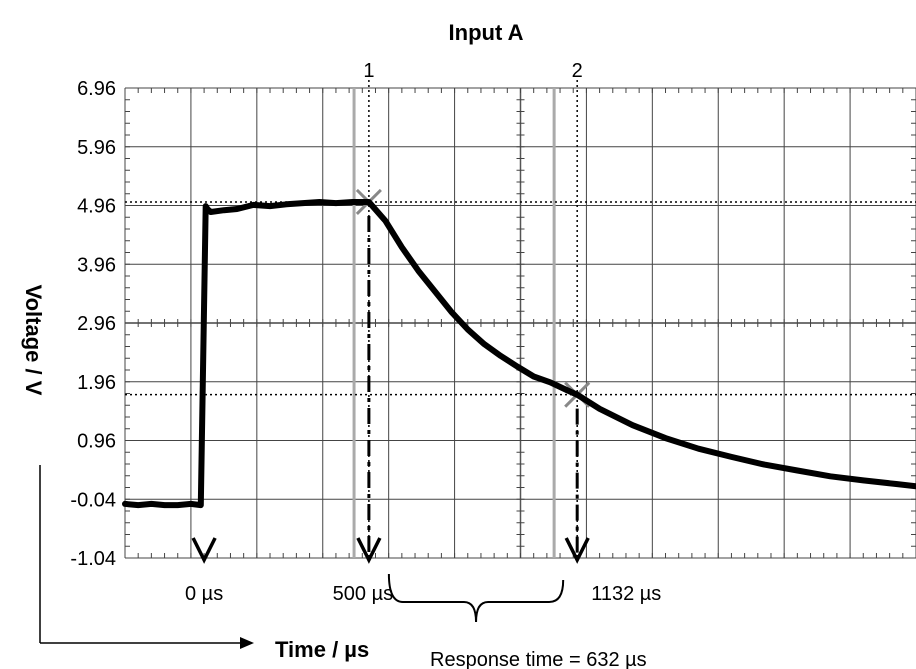 This screenshot has width=916, height=669. I want to click on y-tick-label: 2.96, so click(96, 324).